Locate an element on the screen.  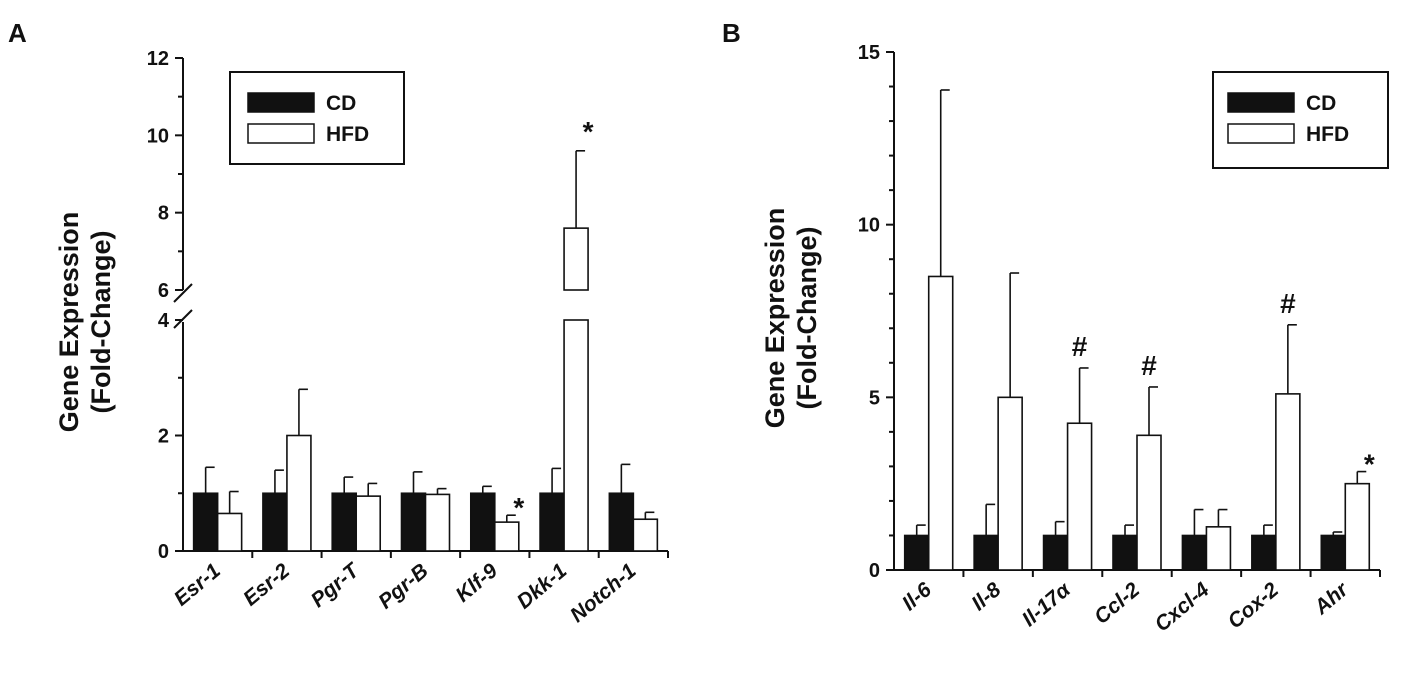
panel-b-category-label-cxcl-4: Cxcl-4 is located at coordinates (1182, 607).